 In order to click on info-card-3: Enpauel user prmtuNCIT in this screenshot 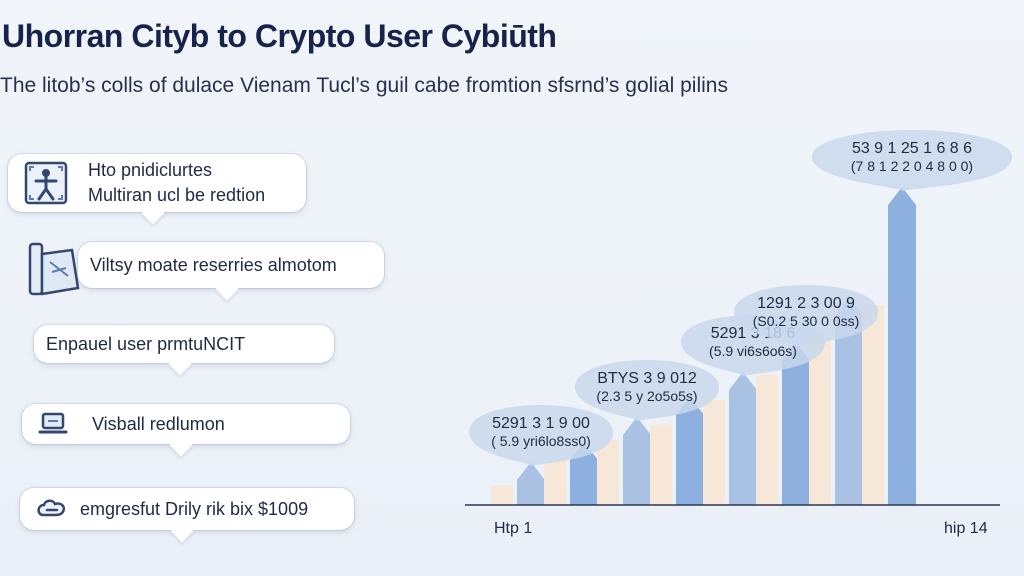, I will do `click(184, 344)`.